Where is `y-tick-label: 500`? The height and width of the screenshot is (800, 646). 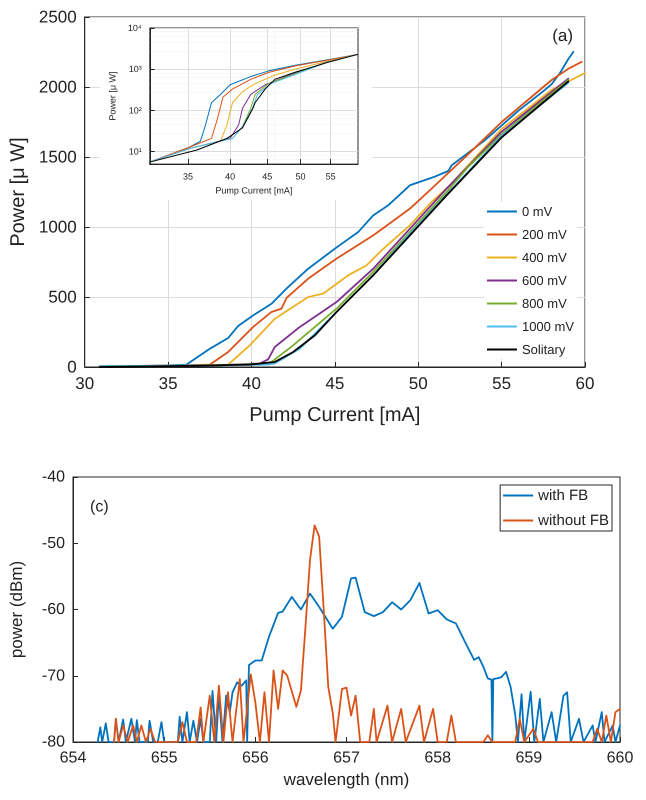
y-tick-label: 500 is located at coordinates (62, 297).